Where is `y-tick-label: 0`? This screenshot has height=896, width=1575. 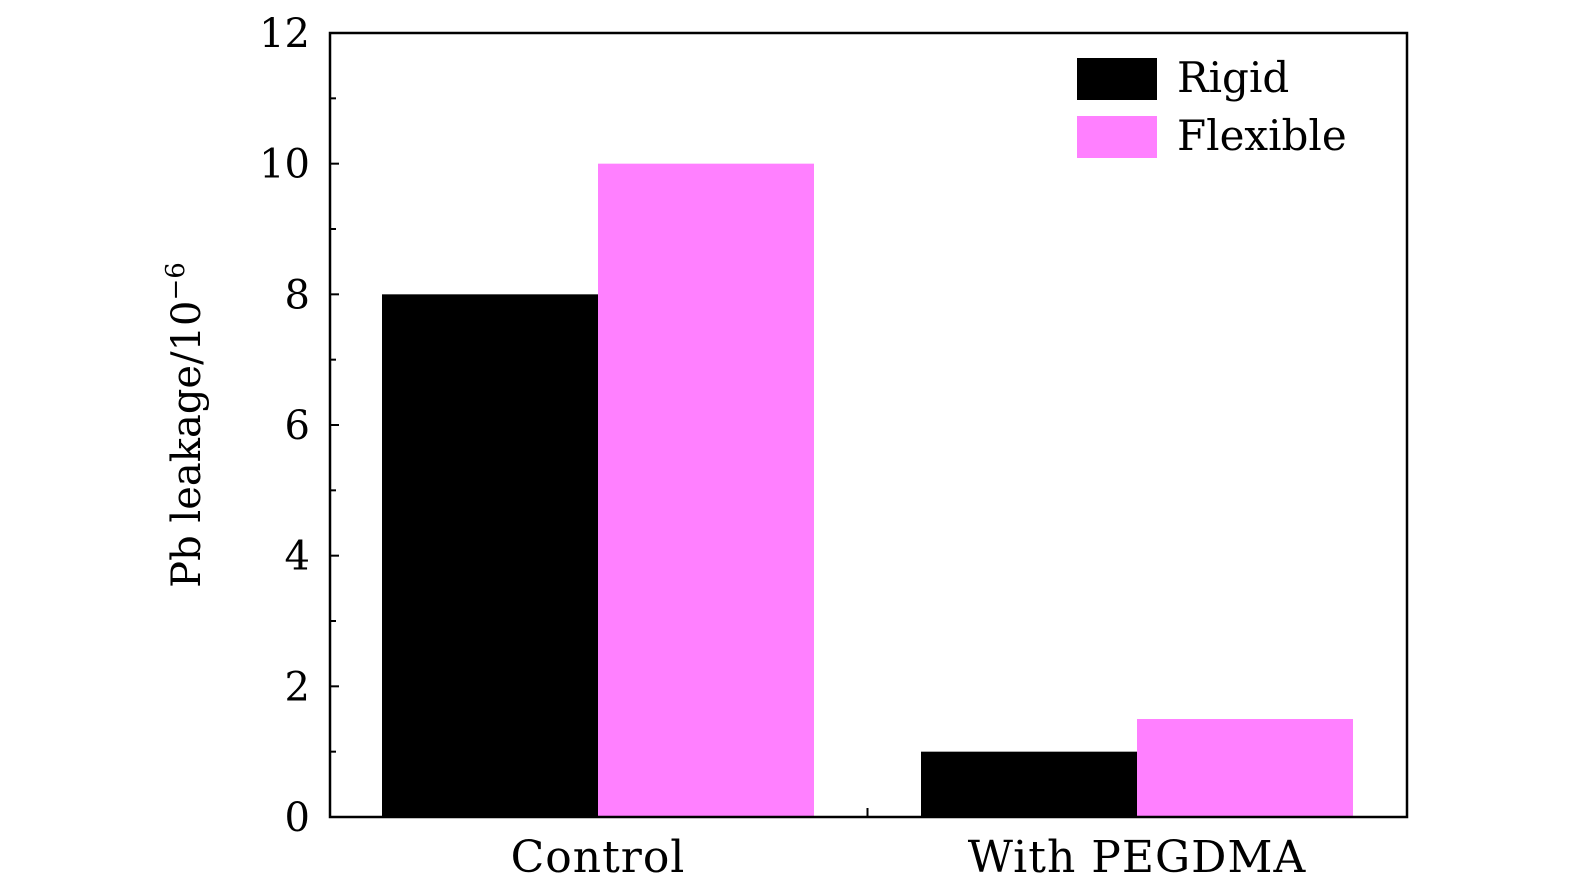
y-tick-label: 0 is located at coordinates (297, 818).